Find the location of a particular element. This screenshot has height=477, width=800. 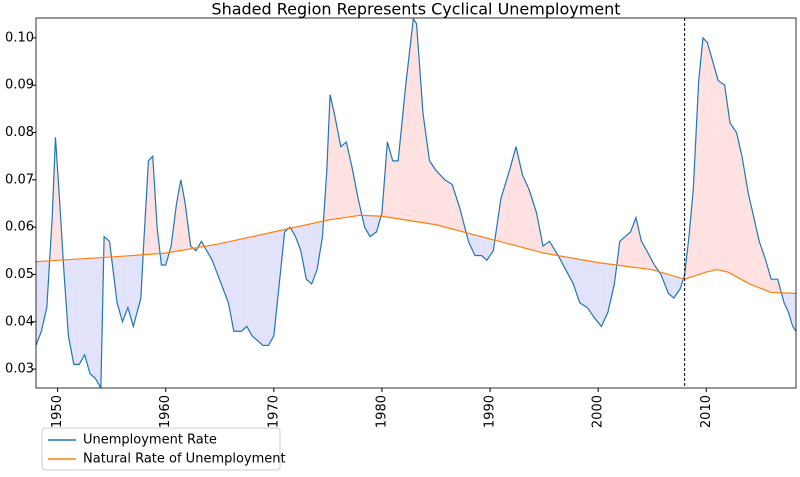

x-tick-label: 1970 is located at coordinates (273, 411).